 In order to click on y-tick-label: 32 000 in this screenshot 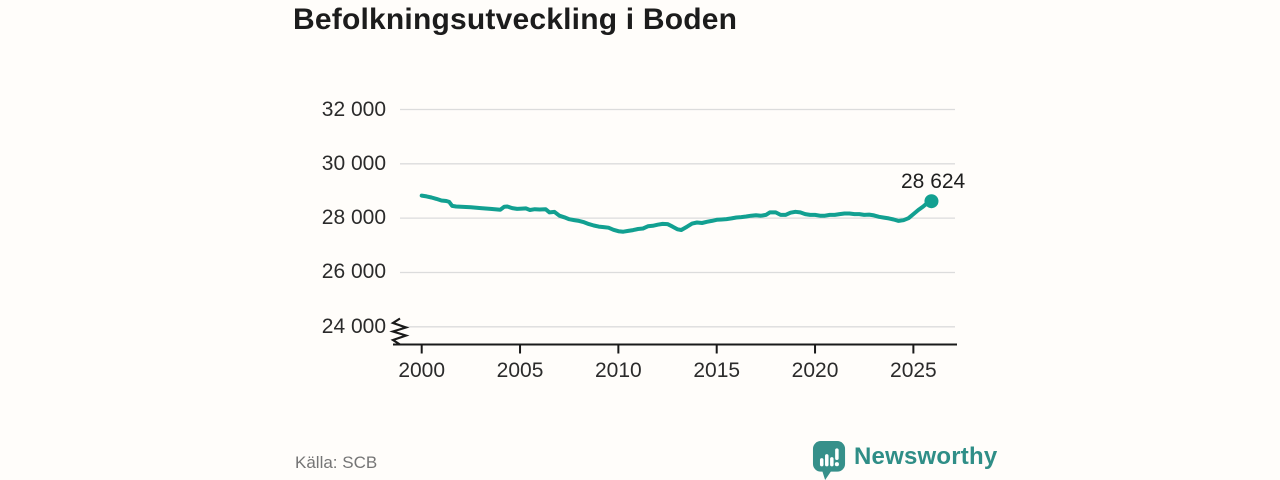, I will do `click(353, 109)`.